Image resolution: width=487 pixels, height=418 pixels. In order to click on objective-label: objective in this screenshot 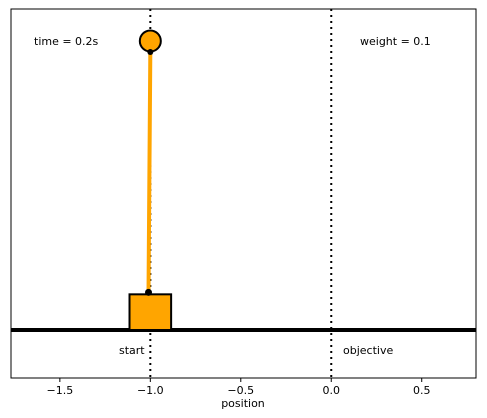, I will do `click(368, 350)`.